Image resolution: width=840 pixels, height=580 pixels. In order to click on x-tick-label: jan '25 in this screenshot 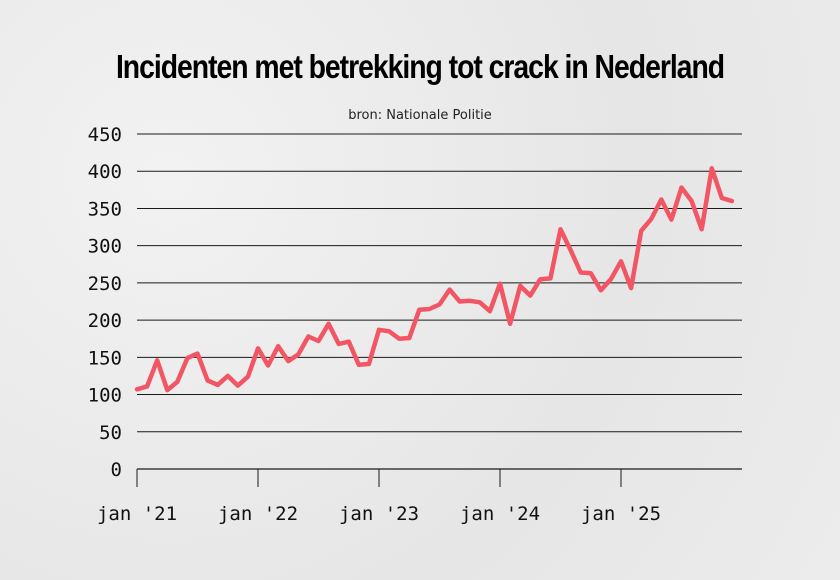, I will do `click(621, 514)`.